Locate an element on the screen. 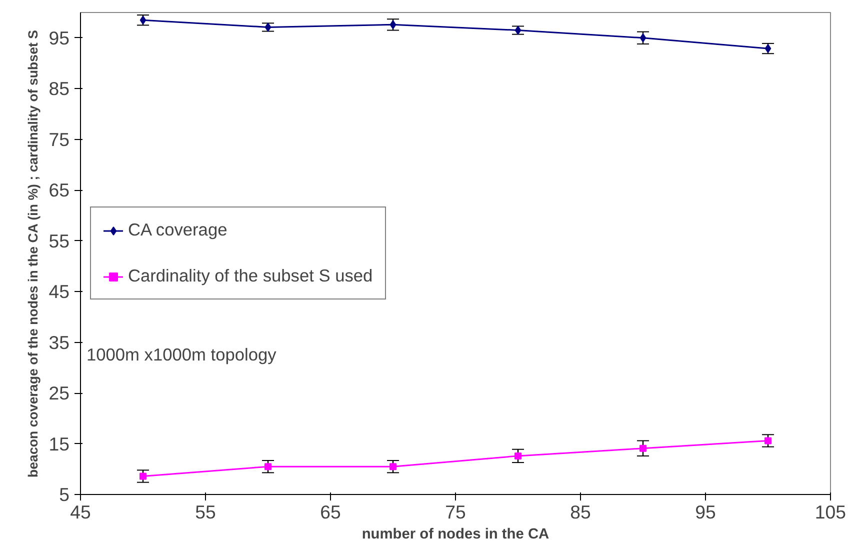  y-tick-label: 85 is located at coordinates (59, 89).